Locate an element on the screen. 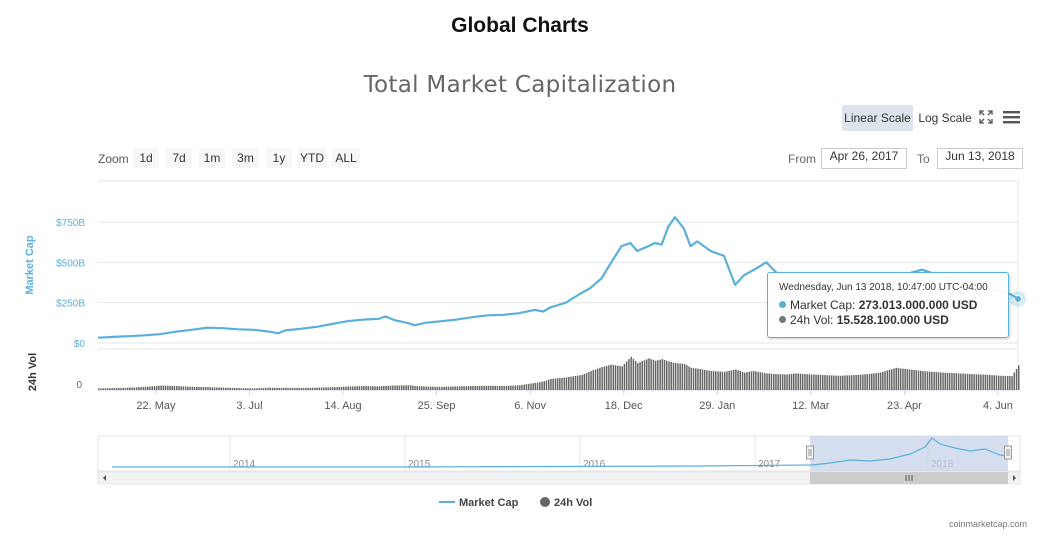  zoom-7d-button: 7d is located at coordinates (179, 158).